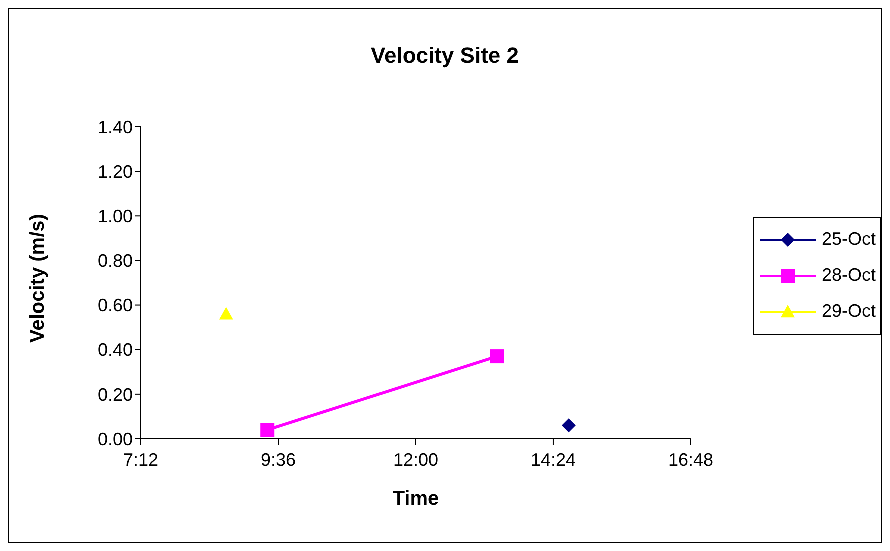  What do you see at coordinates (115, 216) in the screenshot?
I see `y-tick-label: 1.00` at bounding box center [115, 216].